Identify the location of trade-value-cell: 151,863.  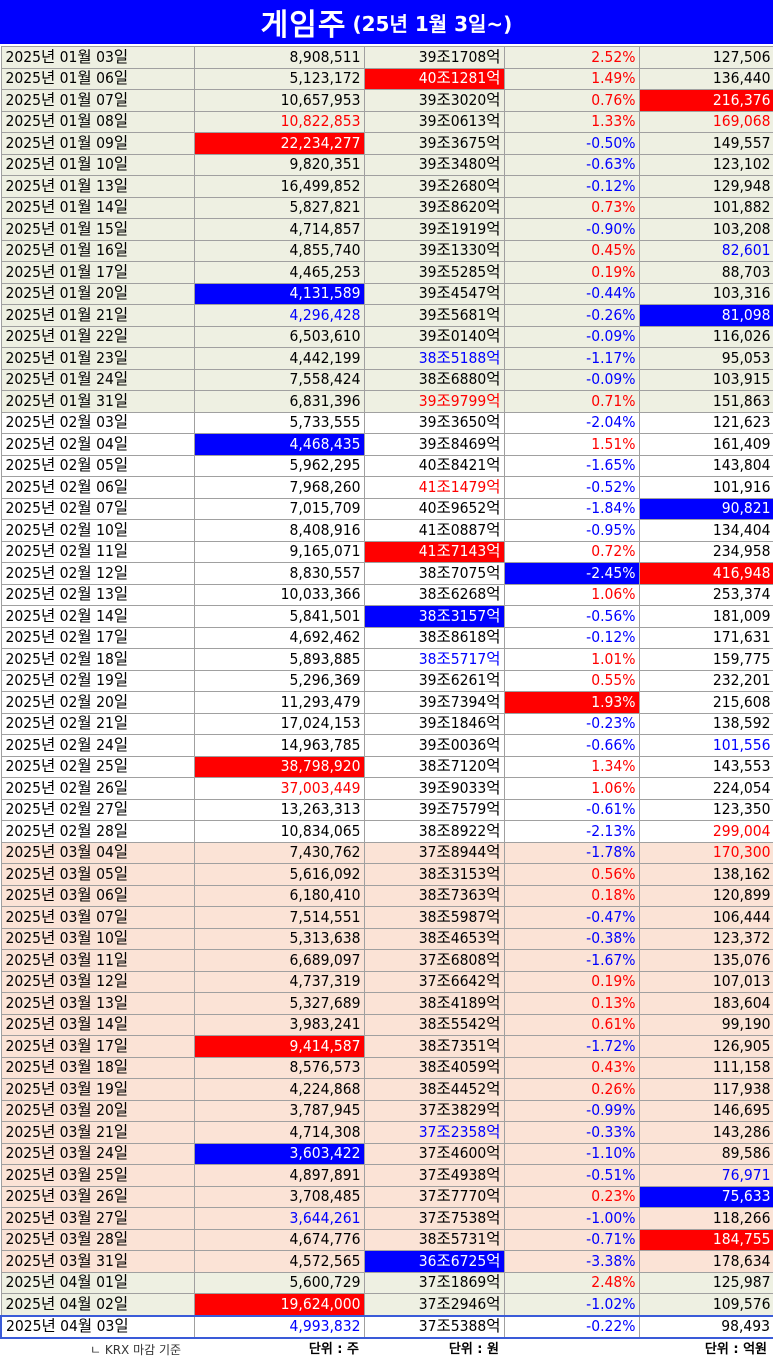
(705, 401).